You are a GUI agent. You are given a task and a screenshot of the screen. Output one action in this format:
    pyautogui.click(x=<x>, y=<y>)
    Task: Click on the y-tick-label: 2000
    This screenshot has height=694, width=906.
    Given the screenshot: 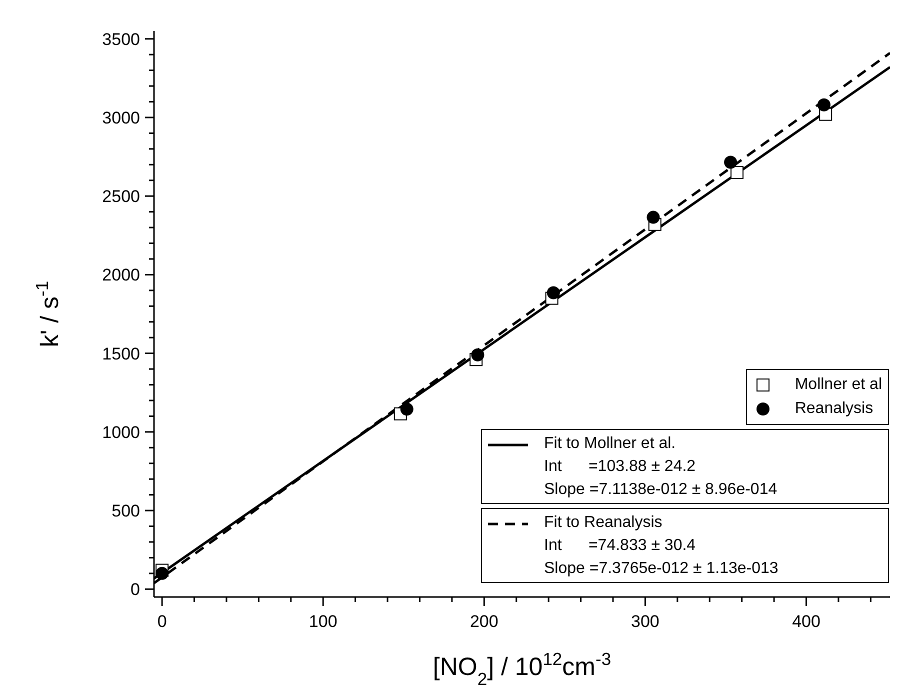 What is the action you would take?
    pyautogui.click(x=121, y=275)
    